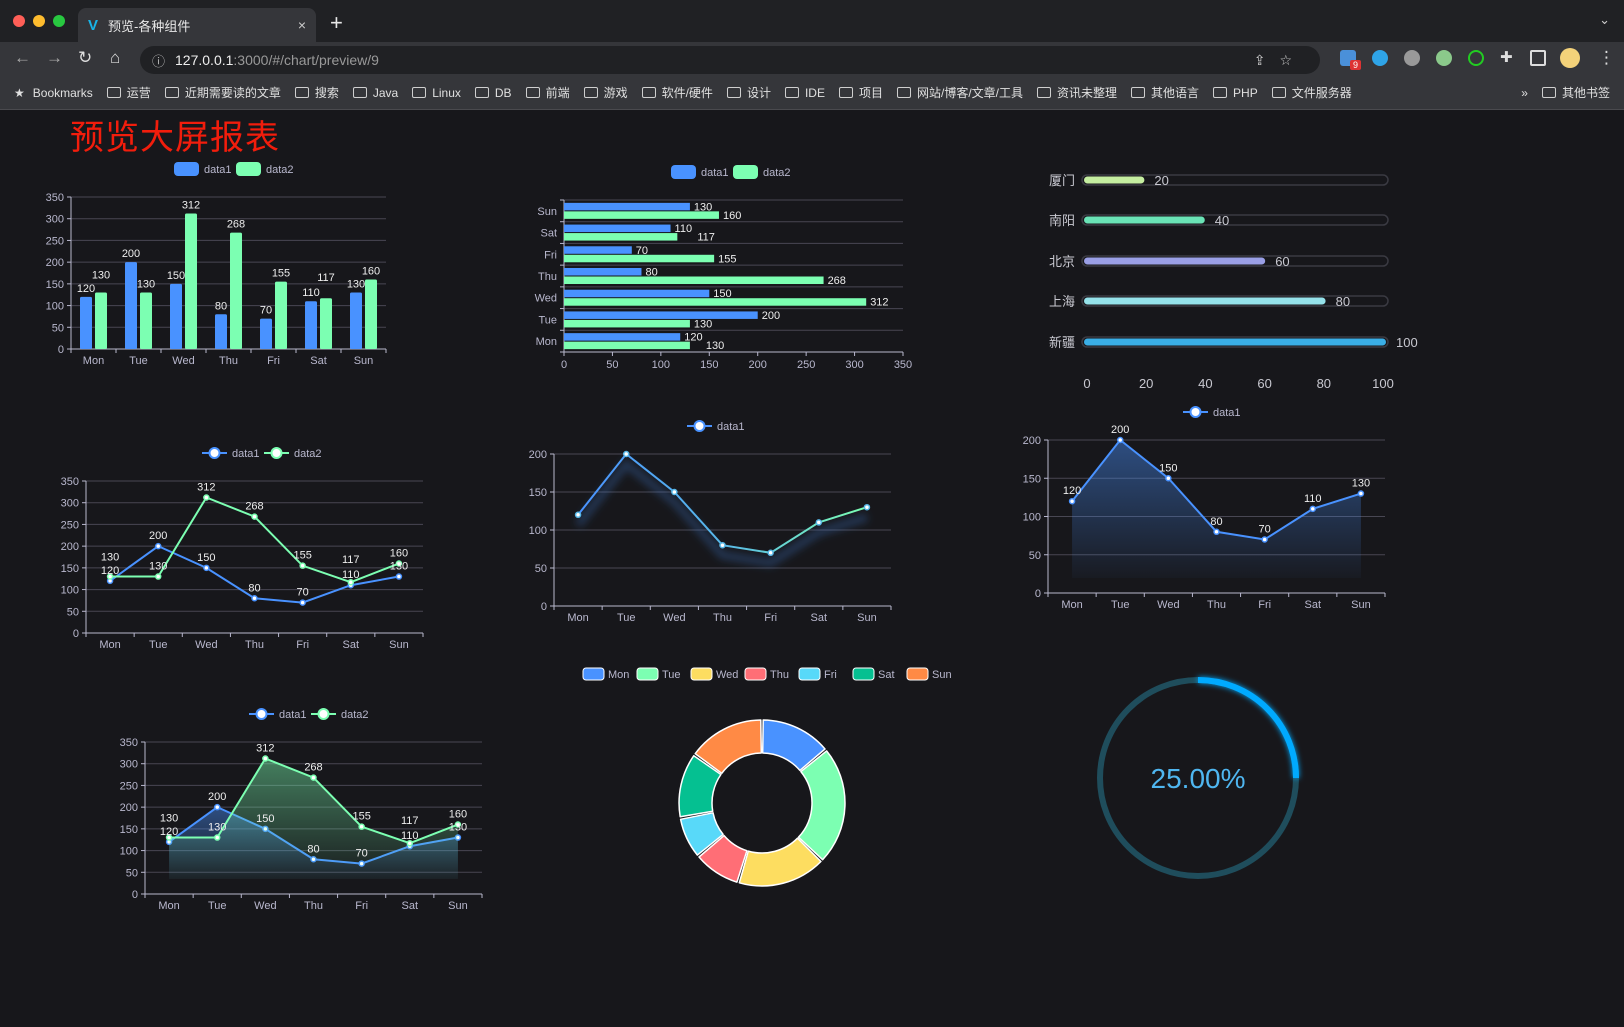 The height and width of the screenshot is (1027, 1624). I want to click on bookmark-folder: 网站/博客/文章/工具, so click(959, 92).